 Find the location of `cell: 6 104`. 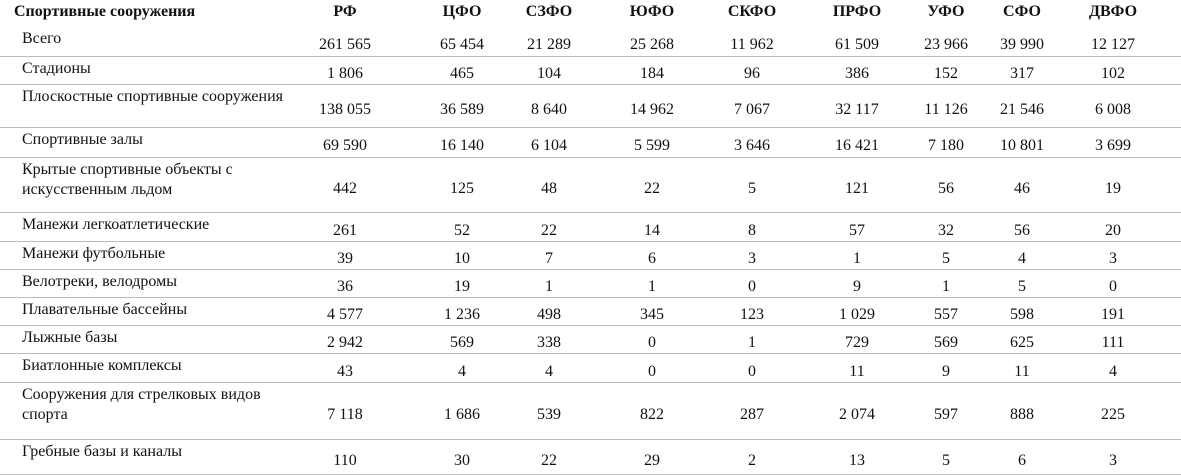

cell: 6 104 is located at coordinates (549, 145).